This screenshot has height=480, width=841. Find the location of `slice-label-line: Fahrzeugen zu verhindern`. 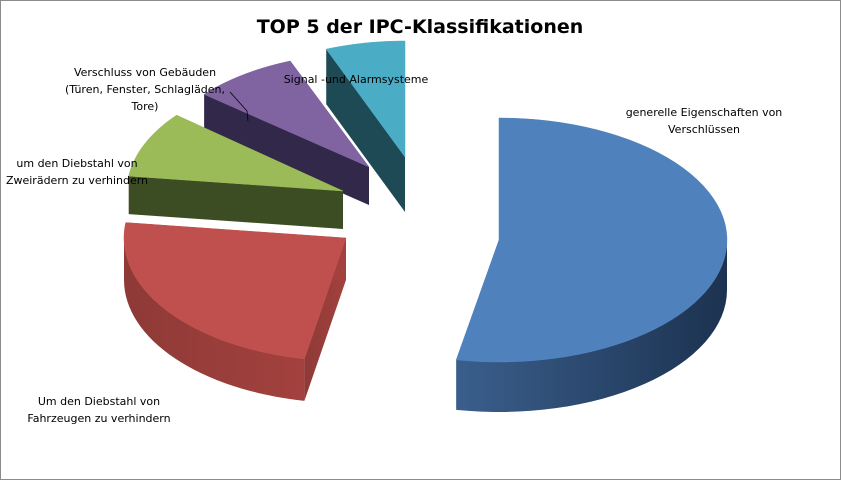

slice-label-line: Fahrzeugen zu verhindern is located at coordinates (98, 418).